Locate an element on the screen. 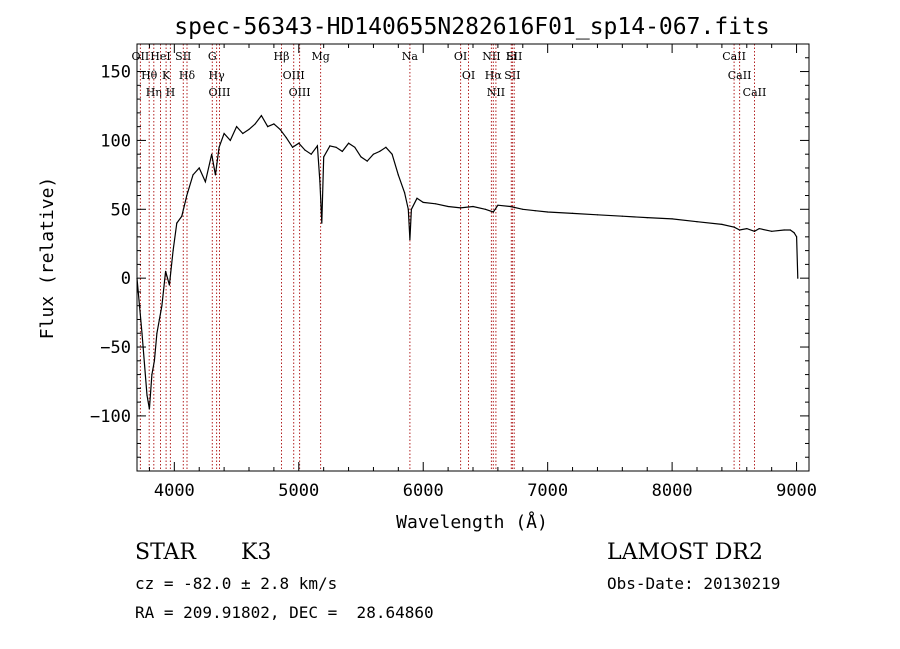  y-tick-label: −100 is located at coordinates (110, 417).